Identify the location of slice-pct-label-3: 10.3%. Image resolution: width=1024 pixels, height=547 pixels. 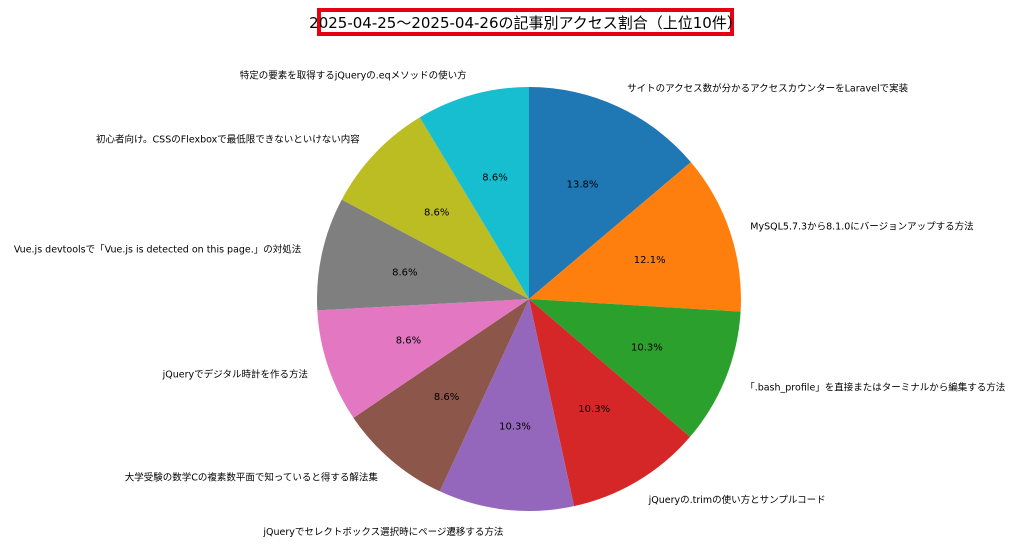
(647, 348).